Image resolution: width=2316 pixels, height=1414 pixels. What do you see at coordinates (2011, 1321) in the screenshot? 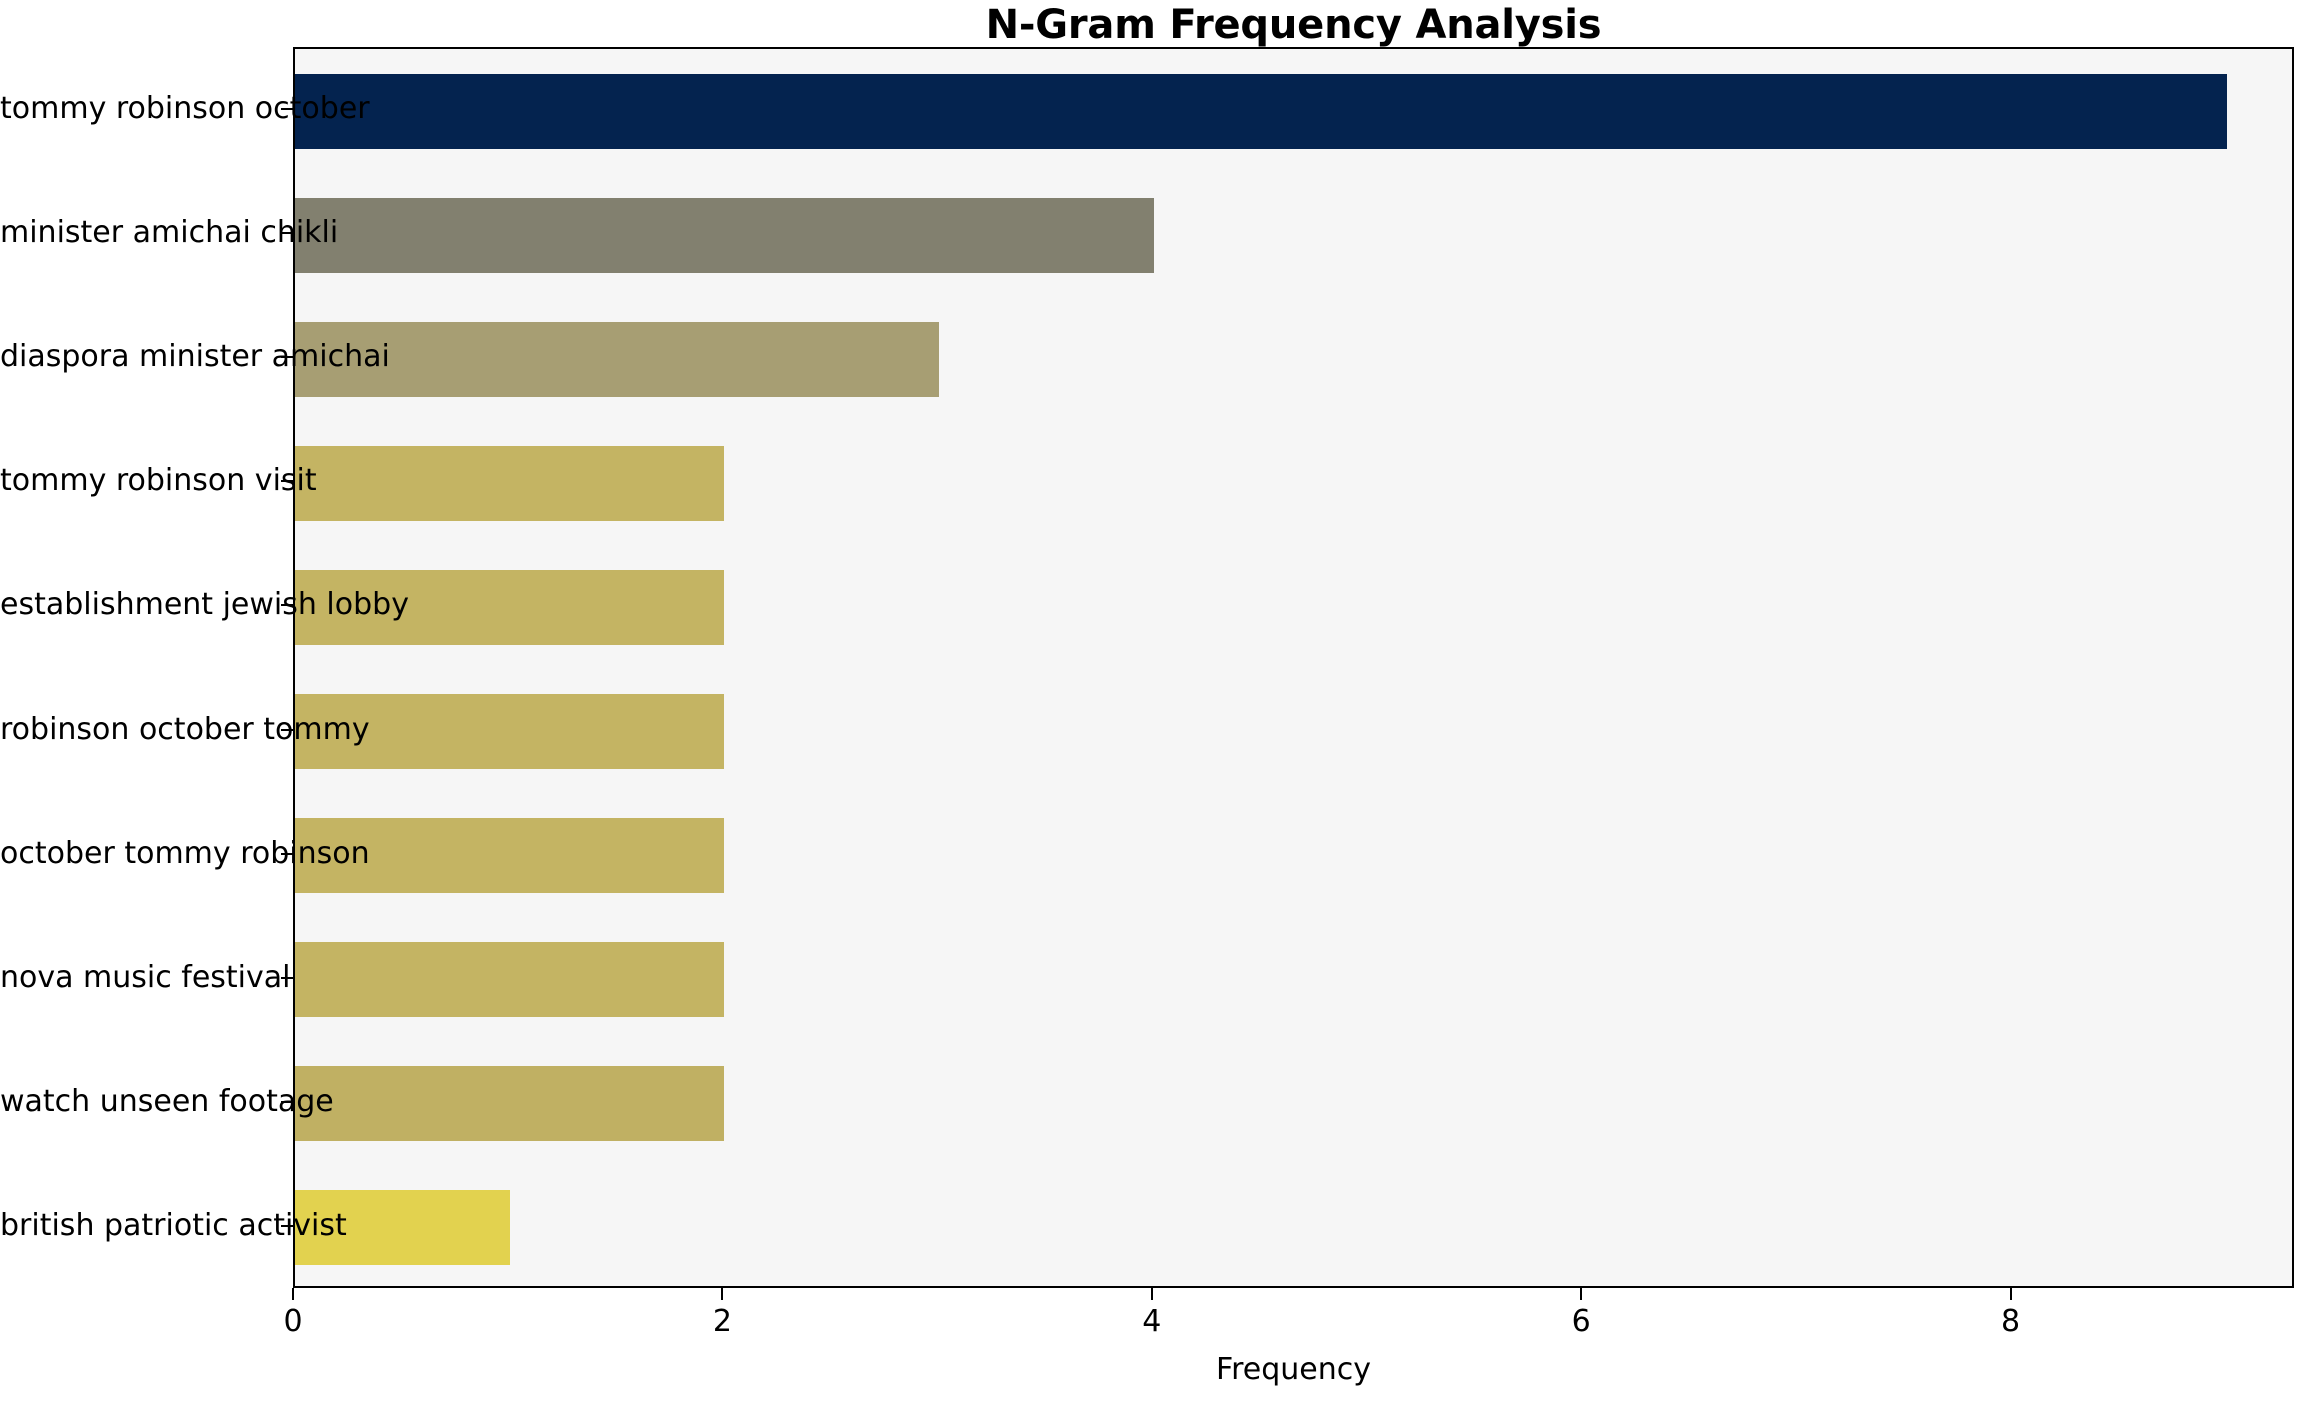
I see `x-tick-label: 8` at bounding box center [2011, 1321].